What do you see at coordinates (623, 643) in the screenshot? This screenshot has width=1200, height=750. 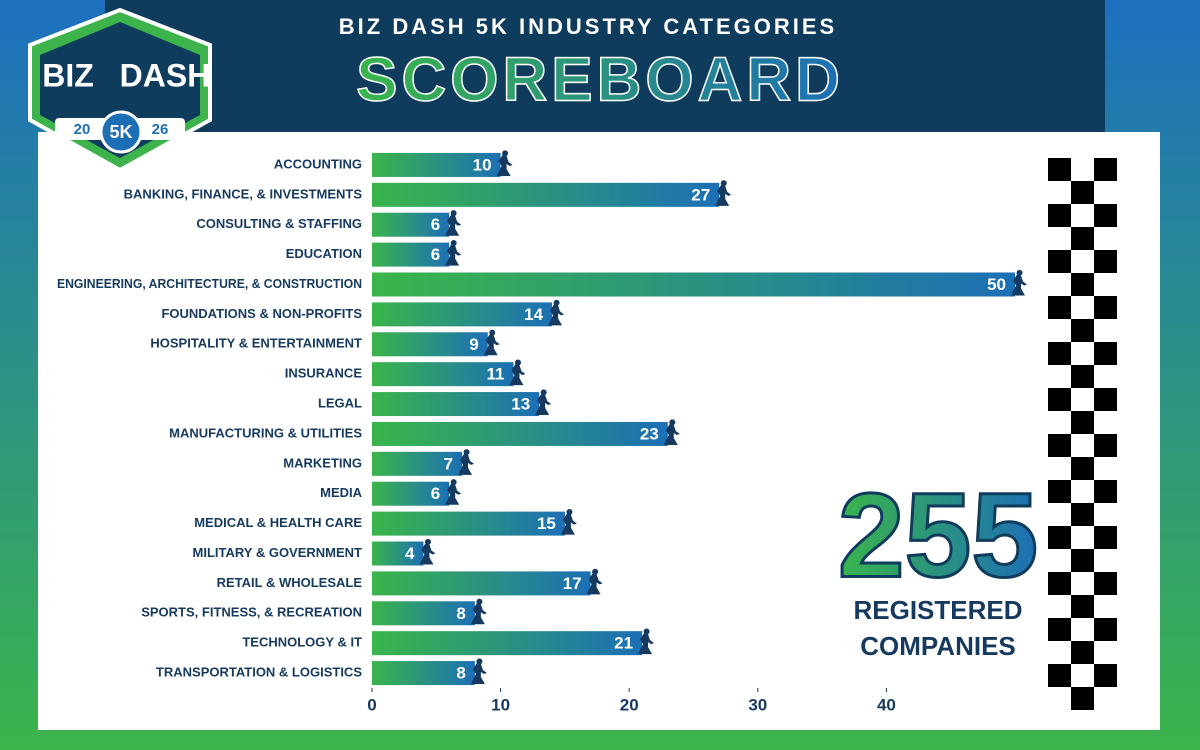 I see `value-label: 21` at bounding box center [623, 643].